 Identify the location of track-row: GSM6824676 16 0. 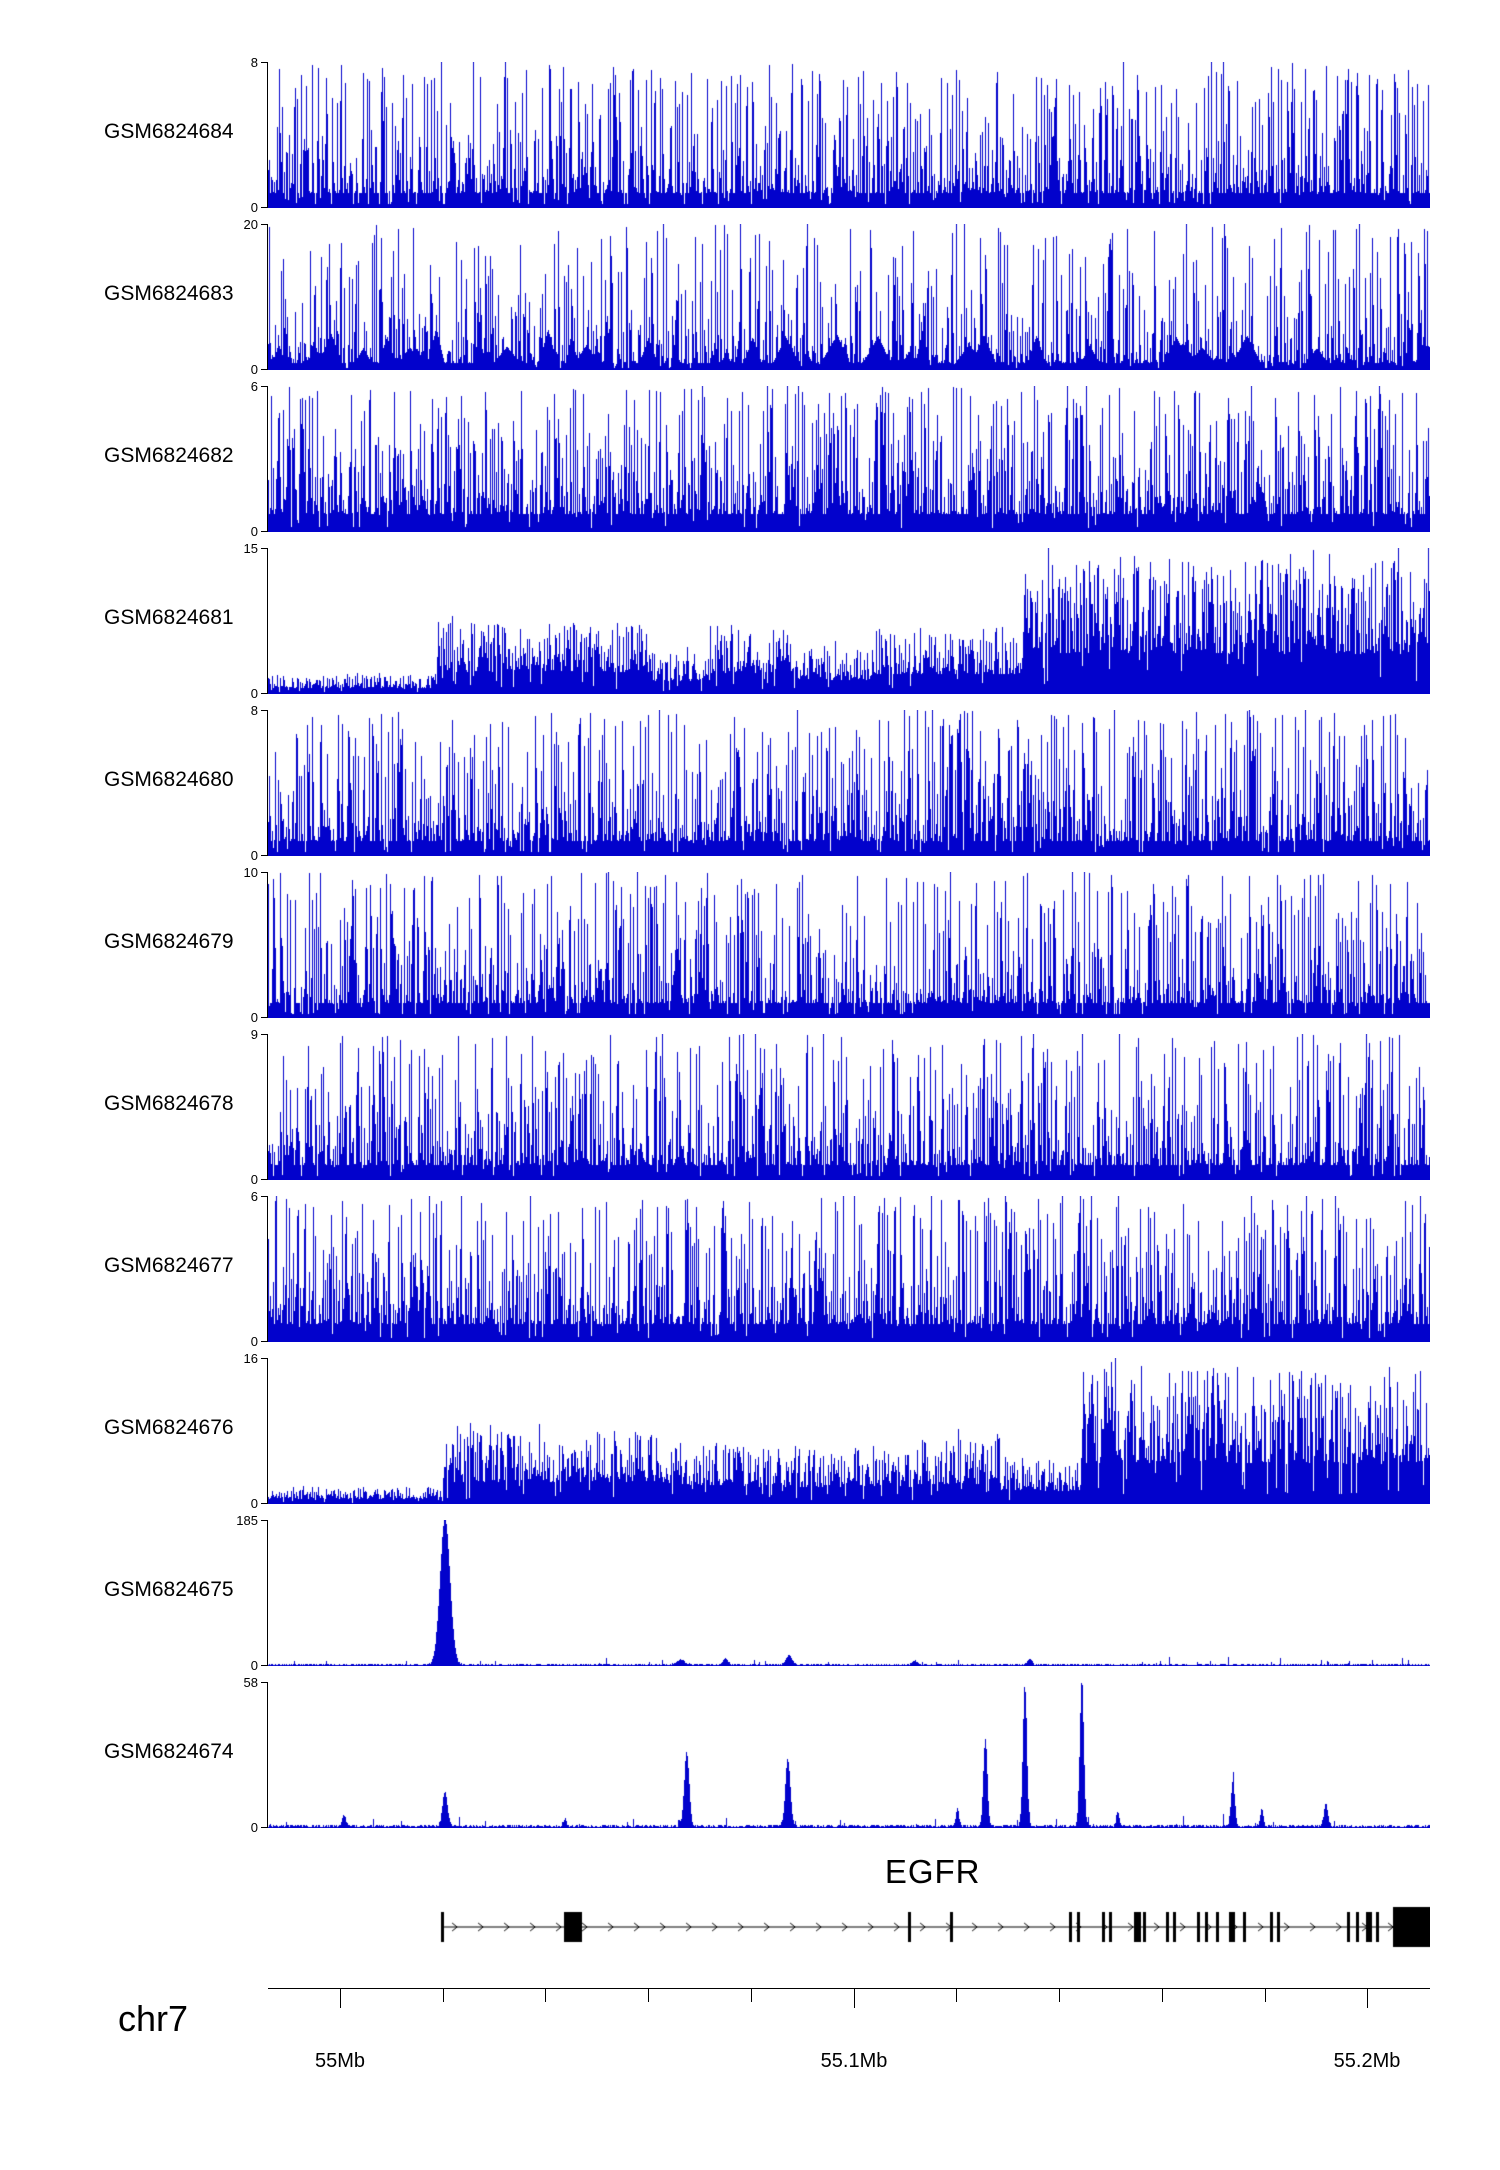
(750, 1431).